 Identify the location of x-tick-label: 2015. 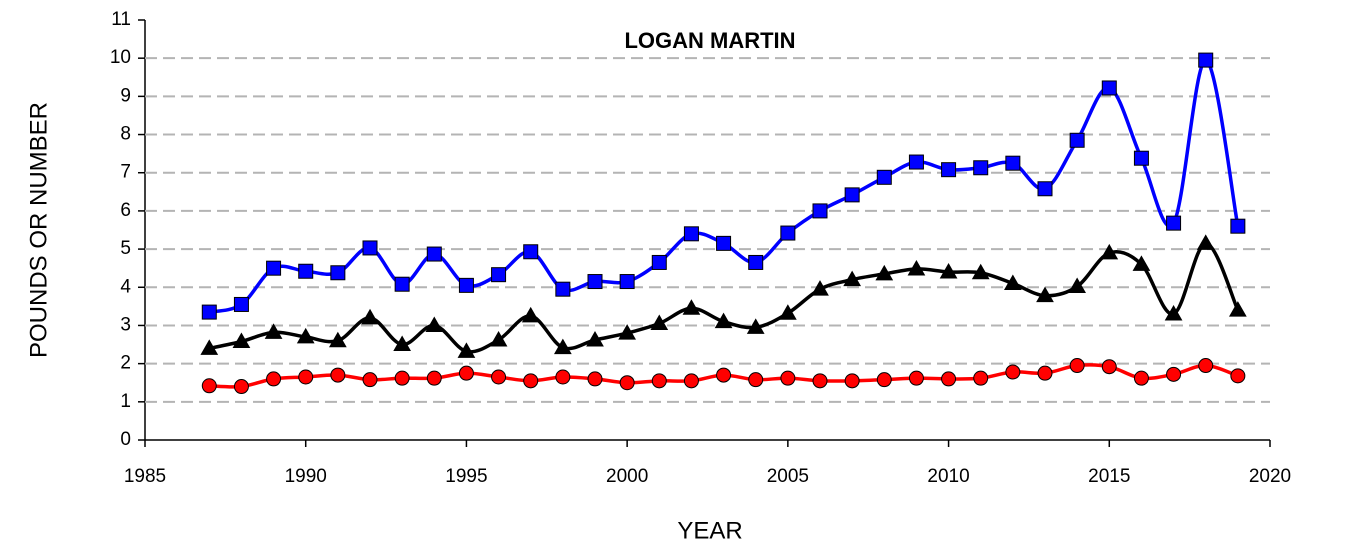
(1109, 476).